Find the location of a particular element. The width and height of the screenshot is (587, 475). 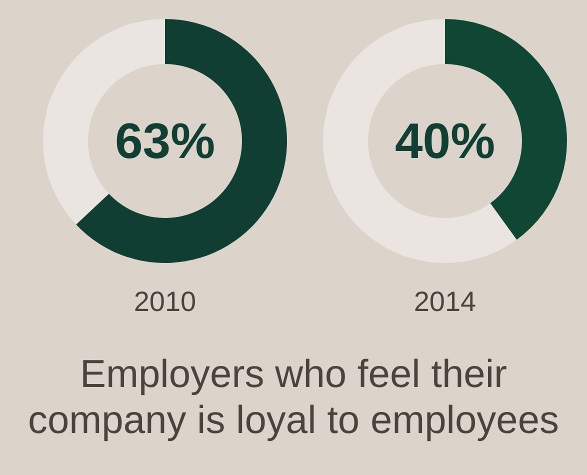

text: 2014 is located at coordinates (445, 302).